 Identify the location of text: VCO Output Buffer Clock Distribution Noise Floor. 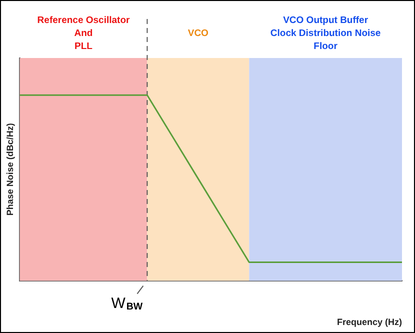
(325, 33).